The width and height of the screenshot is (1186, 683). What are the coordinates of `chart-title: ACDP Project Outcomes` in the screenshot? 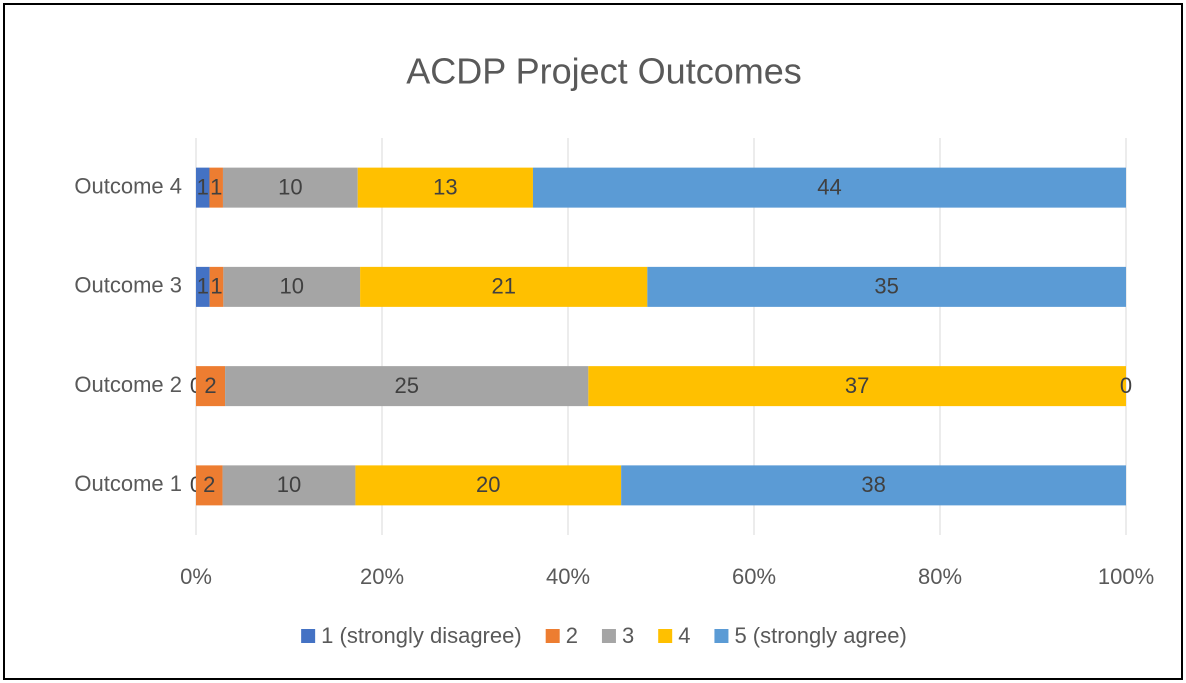 It's located at (603, 71).